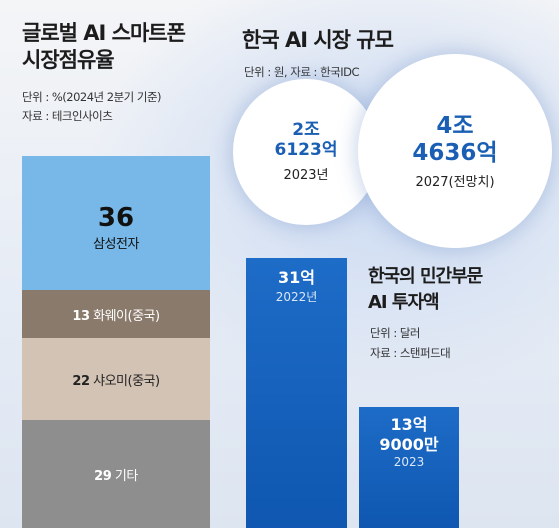  I want to click on investment-title-line1: 한국의 민간부문, so click(425, 276).